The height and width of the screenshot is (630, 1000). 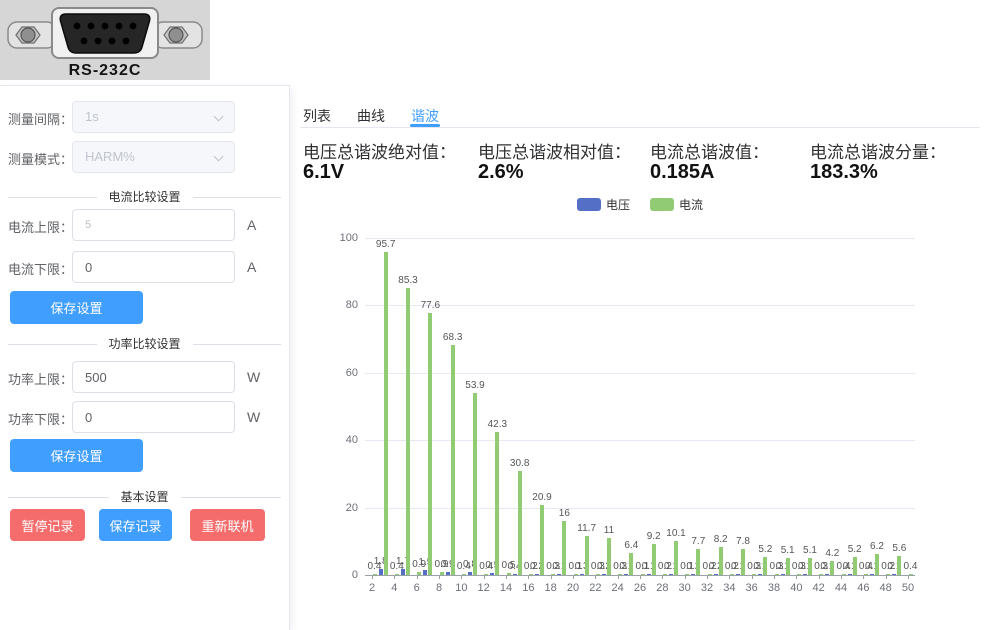 What do you see at coordinates (351, 305) in the screenshot?
I see `y-axis-tick-label: 80` at bounding box center [351, 305].